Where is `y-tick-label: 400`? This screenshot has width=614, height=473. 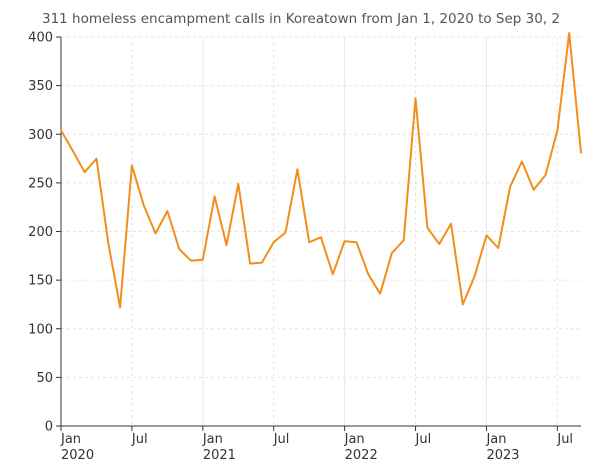
y-tick-label: 400 is located at coordinates (40, 38).